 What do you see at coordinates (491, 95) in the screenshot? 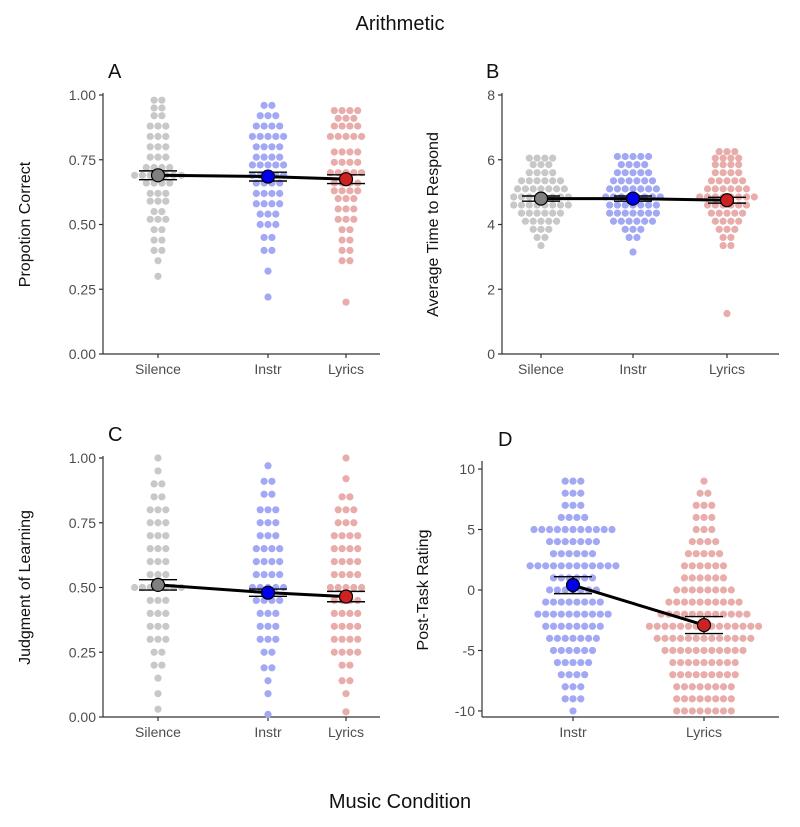
I see `y-tick-label: 8` at bounding box center [491, 95].